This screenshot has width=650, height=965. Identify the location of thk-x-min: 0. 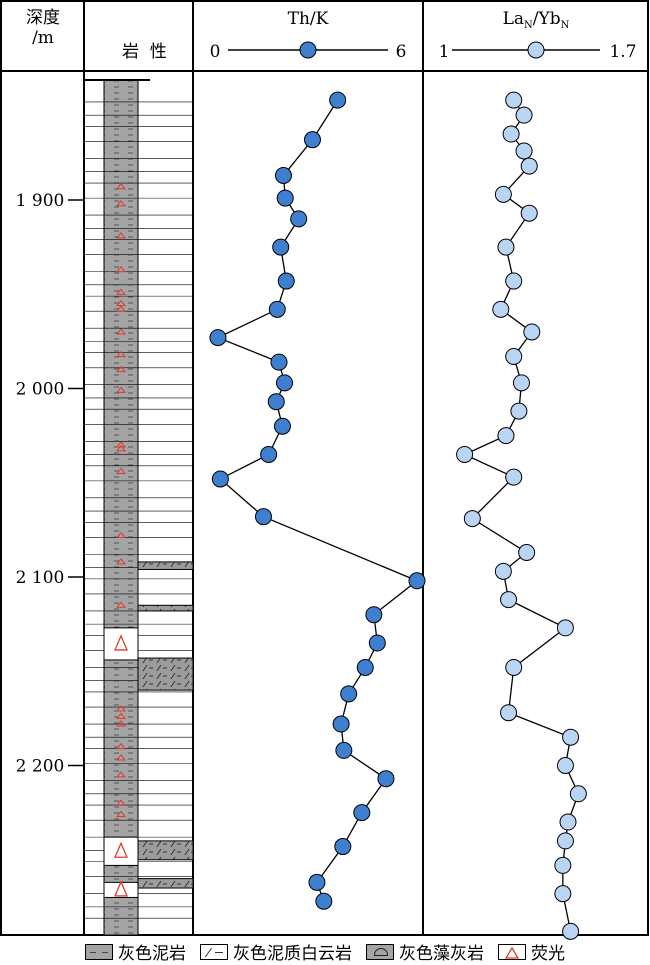
(215, 52).